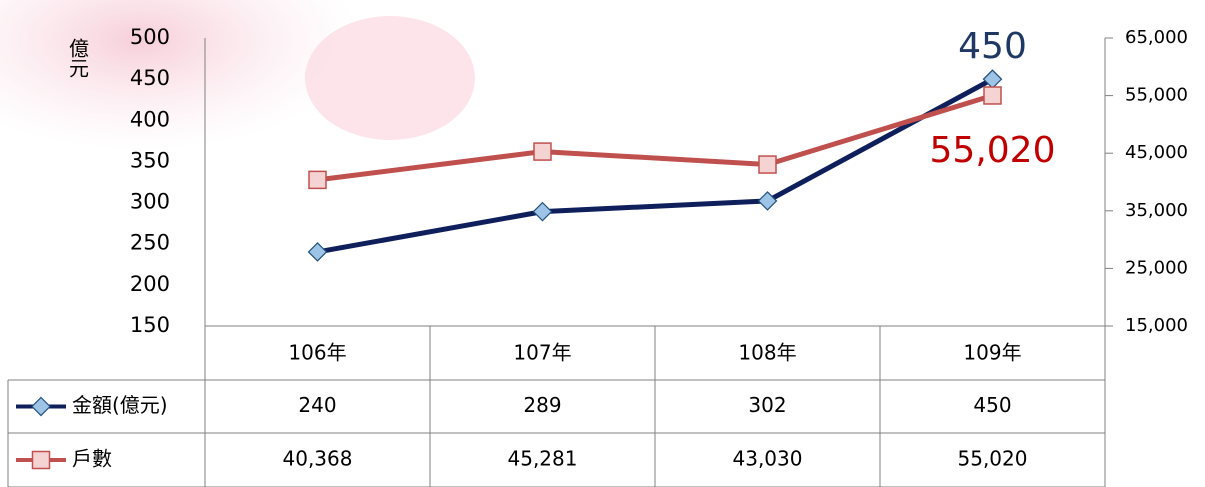 The image size is (1205, 487). I want to click on y2-tick-label: 65,000, so click(1156, 37).